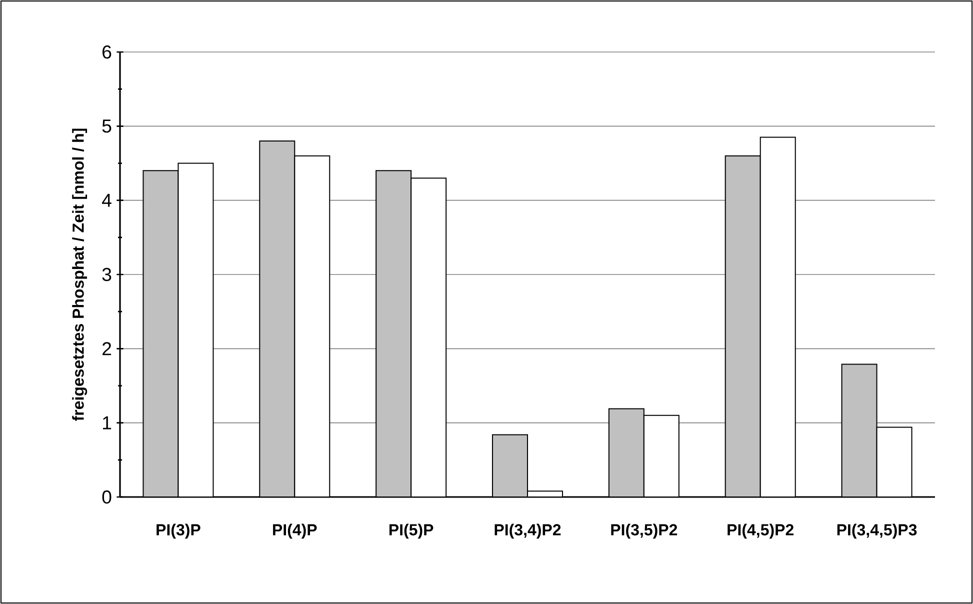 Image resolution: width=973 pixels, height=604 pixels. I want to click on x-tick-label: PI(3,4,5)P3, so click(877, 531).